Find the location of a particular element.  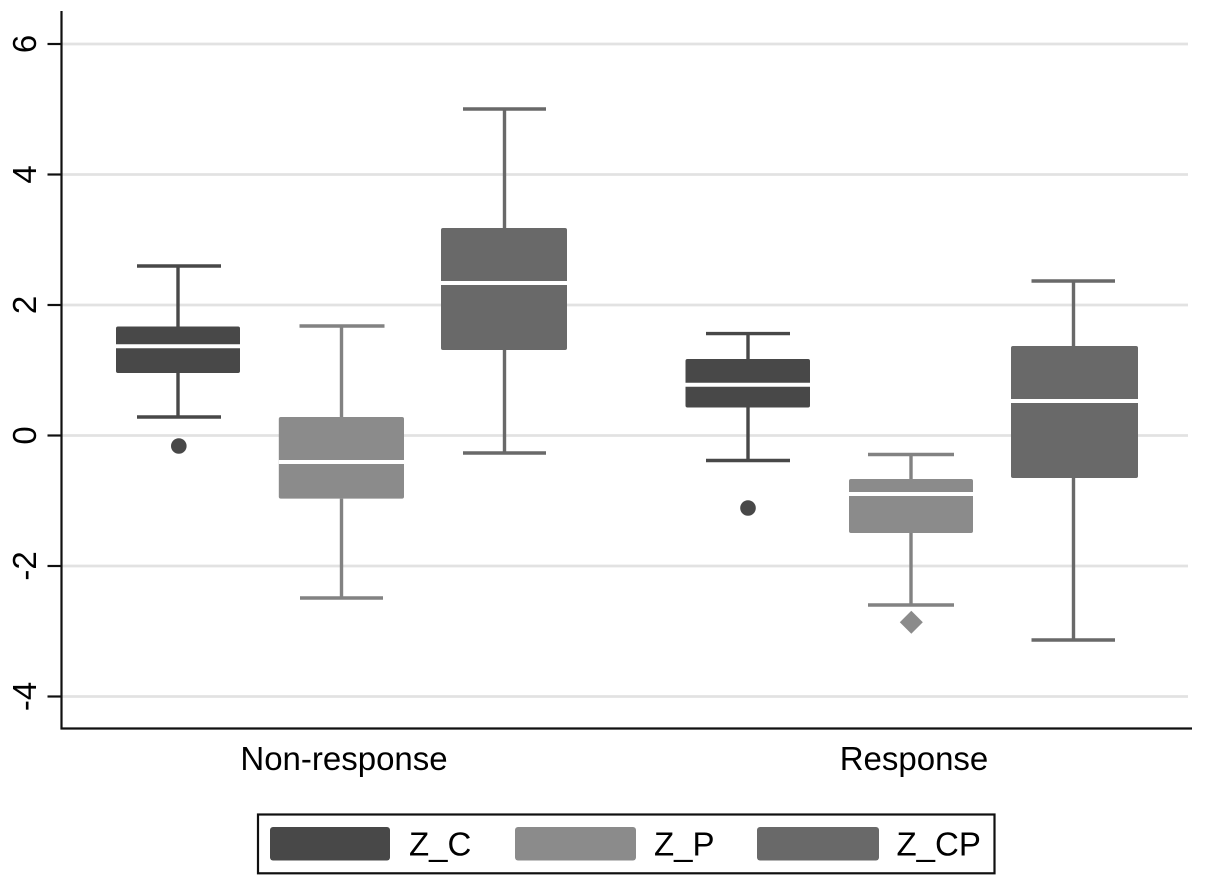

svg-text: Response is located at coordinates (914, 758).